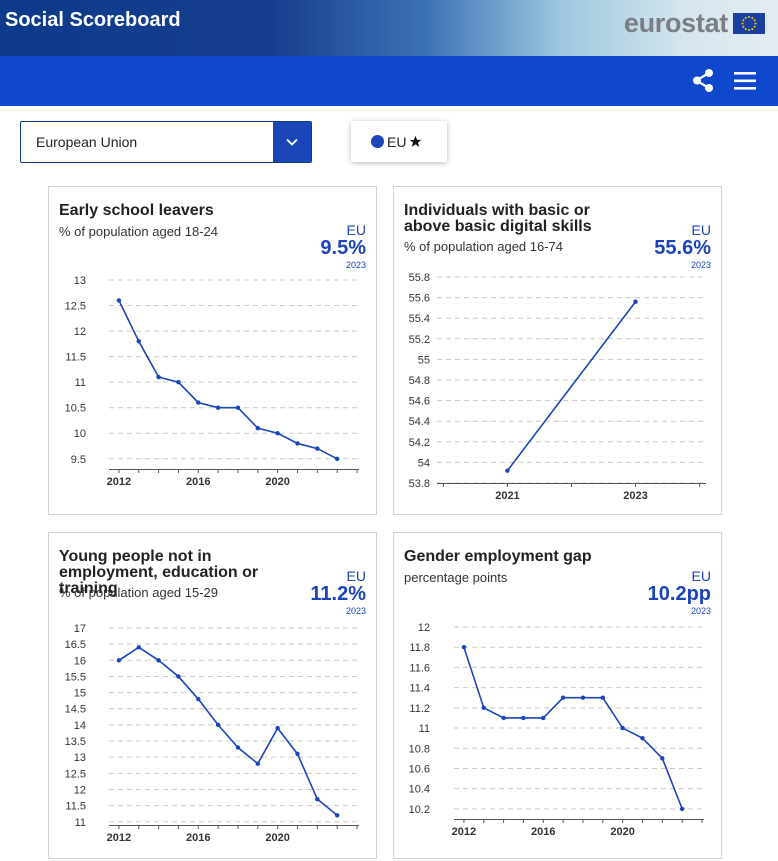 The width and height of the screenshot is (778, 861). I want to click on share-icon, so click(703, 80).